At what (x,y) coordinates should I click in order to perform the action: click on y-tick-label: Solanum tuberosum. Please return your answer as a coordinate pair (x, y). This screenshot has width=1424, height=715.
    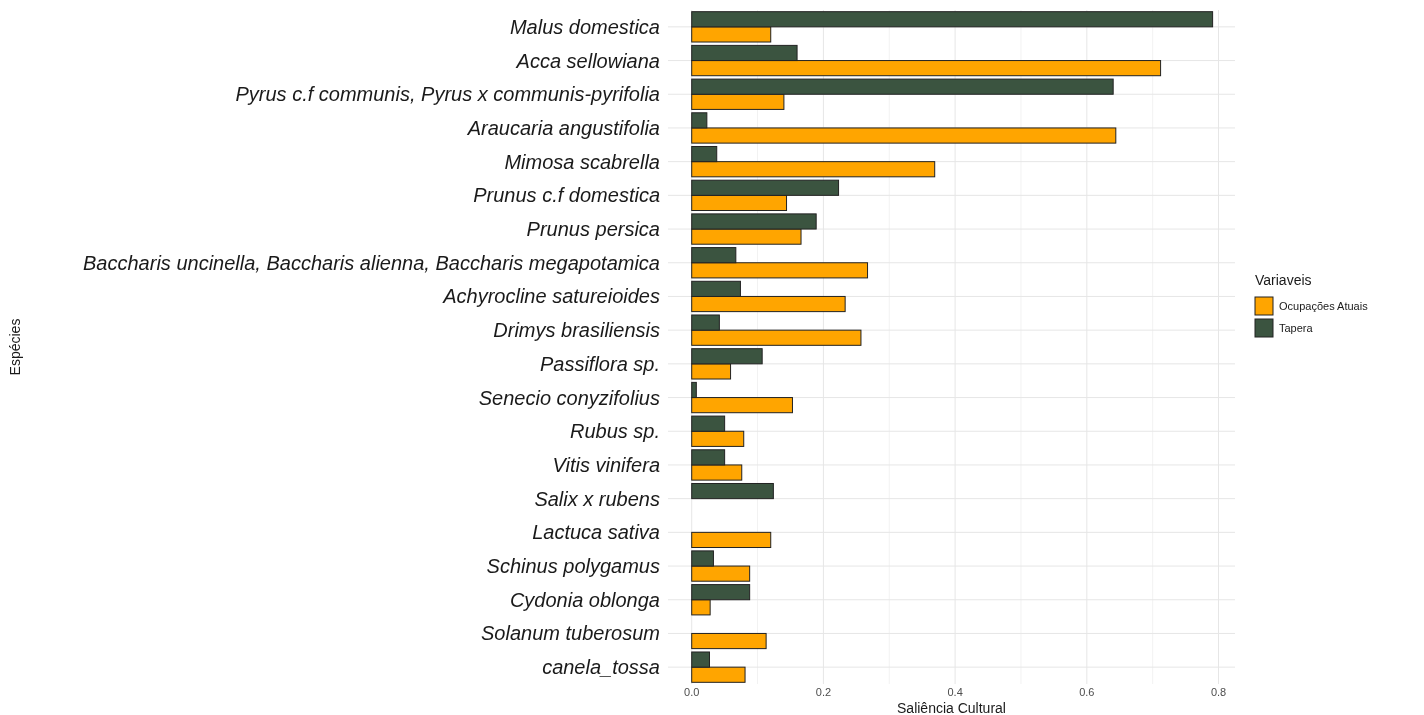
    Looking at the image, I should click on (570, 633).